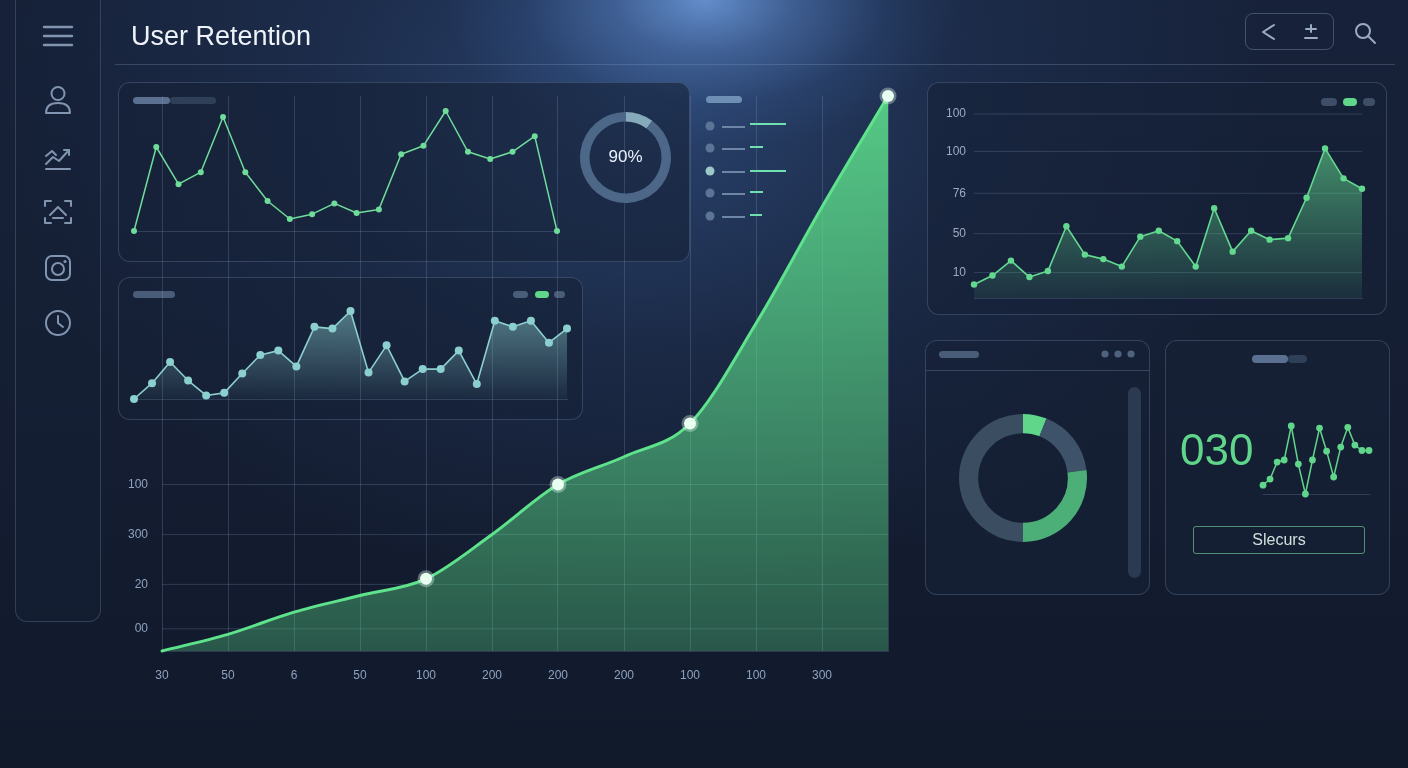 The image size is (1408, 768). Describe the element at coordinates (959, 192) in the screenshot. I see `text: 76` at that location.